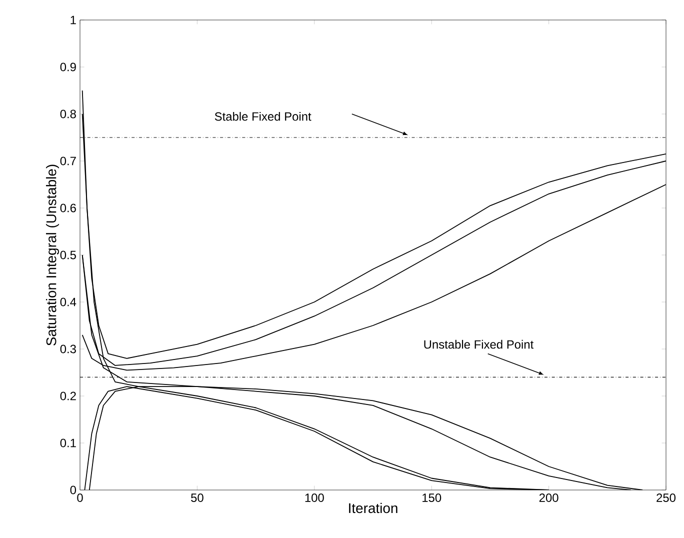  I want to click on y-tick-label: 0.9, so click(68, 67).